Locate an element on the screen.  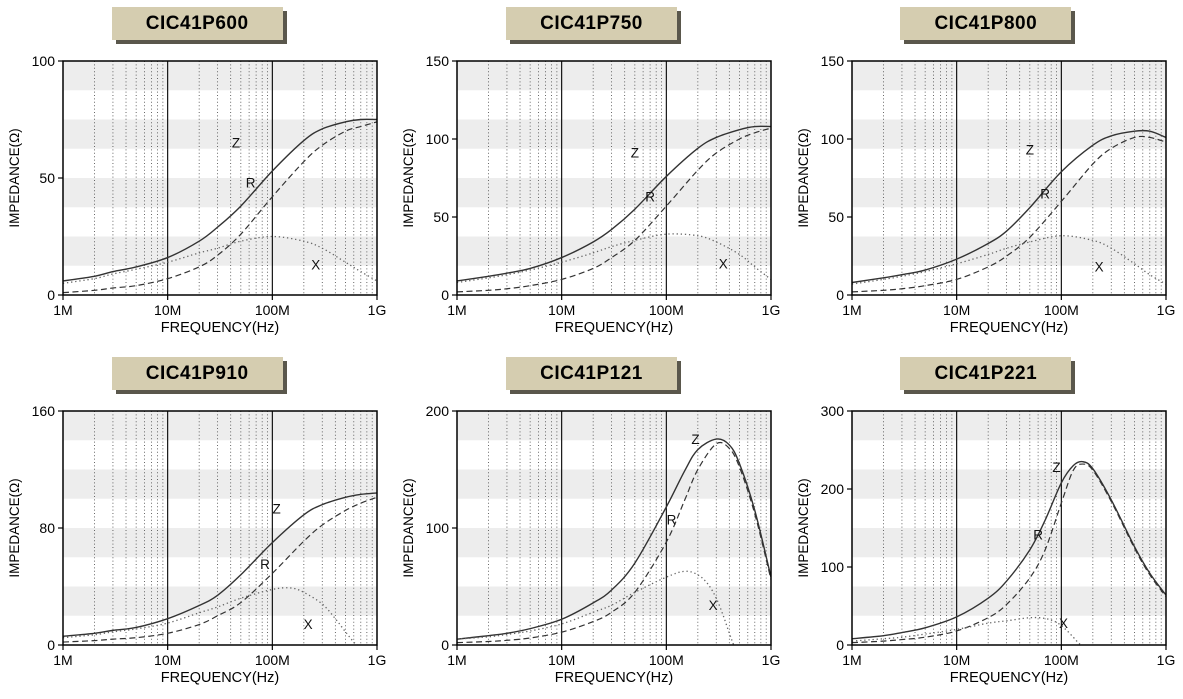
chart-title: CIC41P750 is located at coordinates (591, 23).